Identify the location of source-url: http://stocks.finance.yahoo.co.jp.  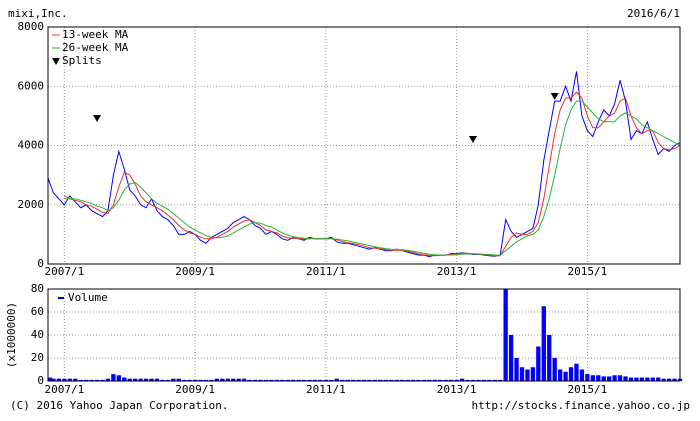
(580, 405).